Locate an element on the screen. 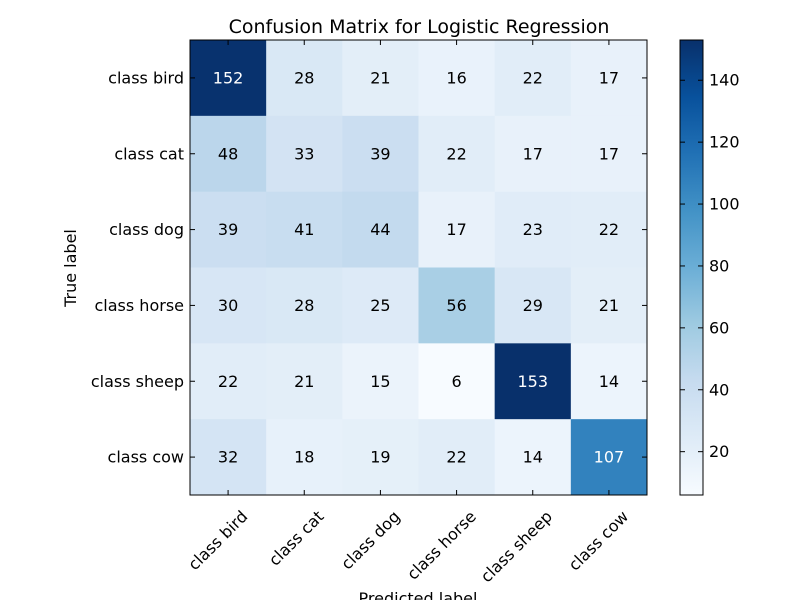  cell-value-label: 29 is located at coordinates (533, 305).